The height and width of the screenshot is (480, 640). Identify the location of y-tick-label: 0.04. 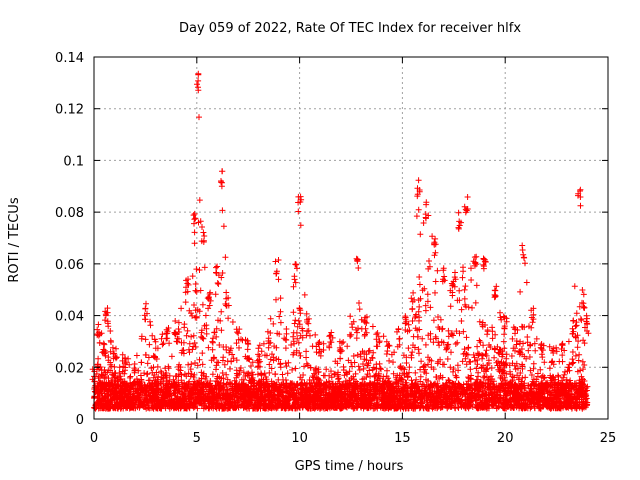
(69, 317).